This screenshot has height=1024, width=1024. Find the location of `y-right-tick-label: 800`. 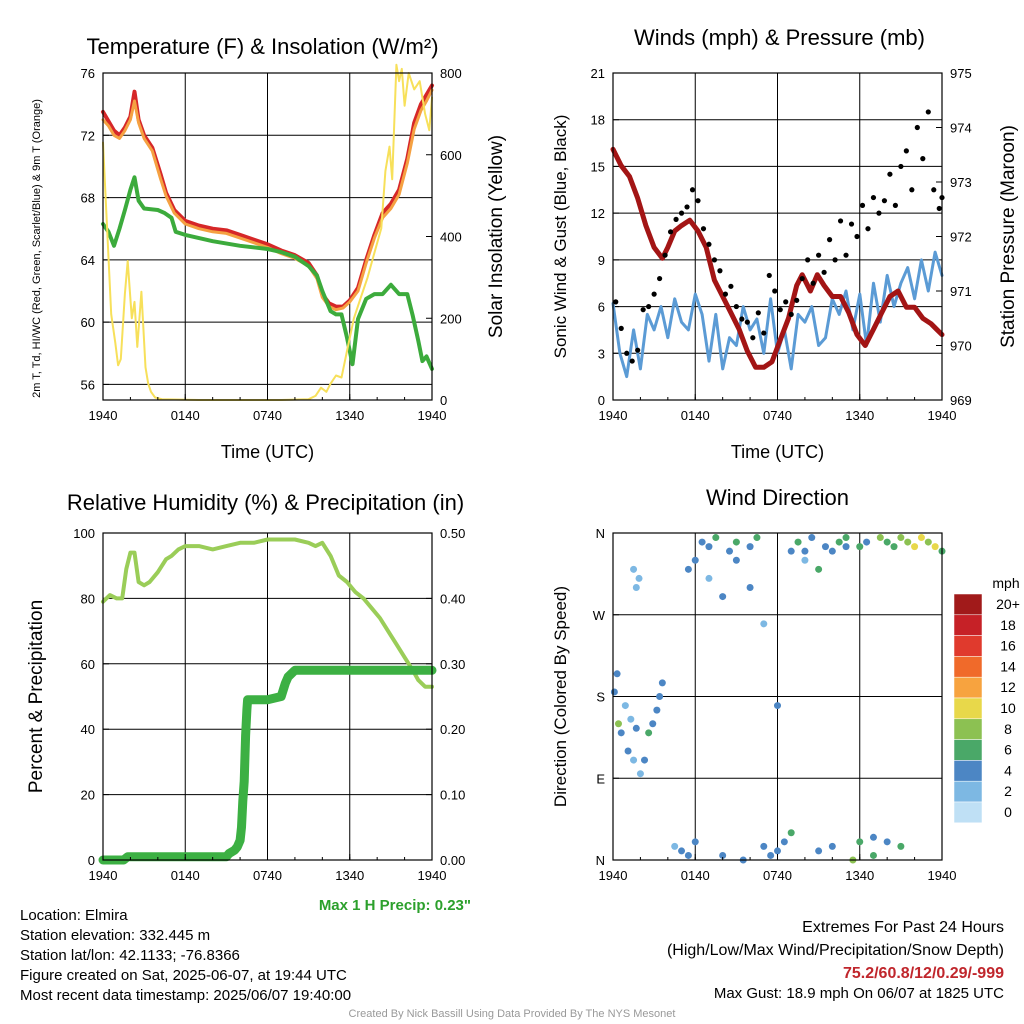

y-right-tick-label: 800 is located at coordinates (451, 73).